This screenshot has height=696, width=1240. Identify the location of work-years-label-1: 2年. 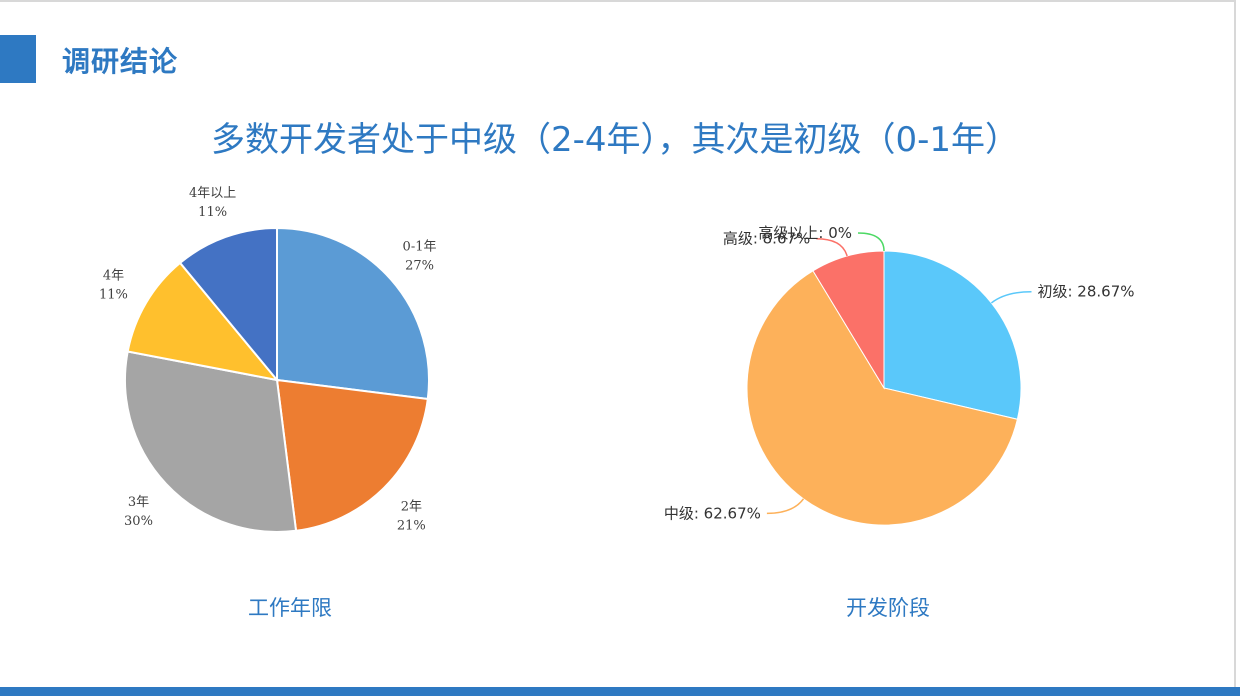
(411, 506).